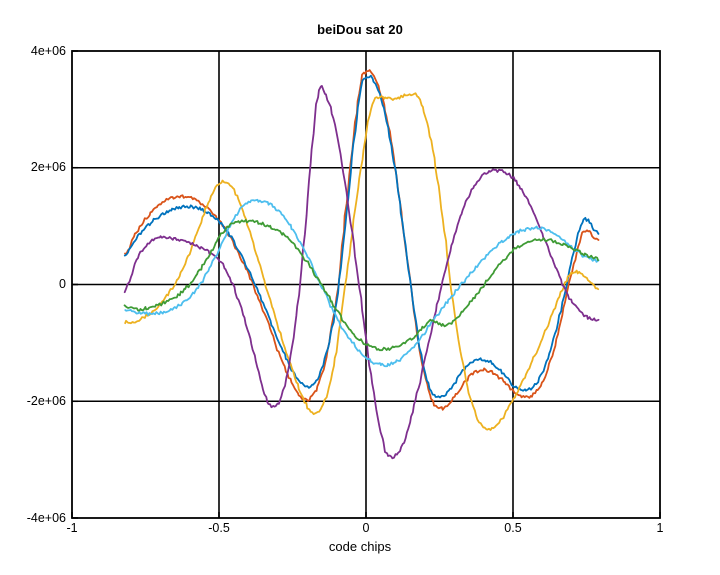 This screenshot has width=720, height=575. I want to click on y-tick-label: 0, so click(62, 284).